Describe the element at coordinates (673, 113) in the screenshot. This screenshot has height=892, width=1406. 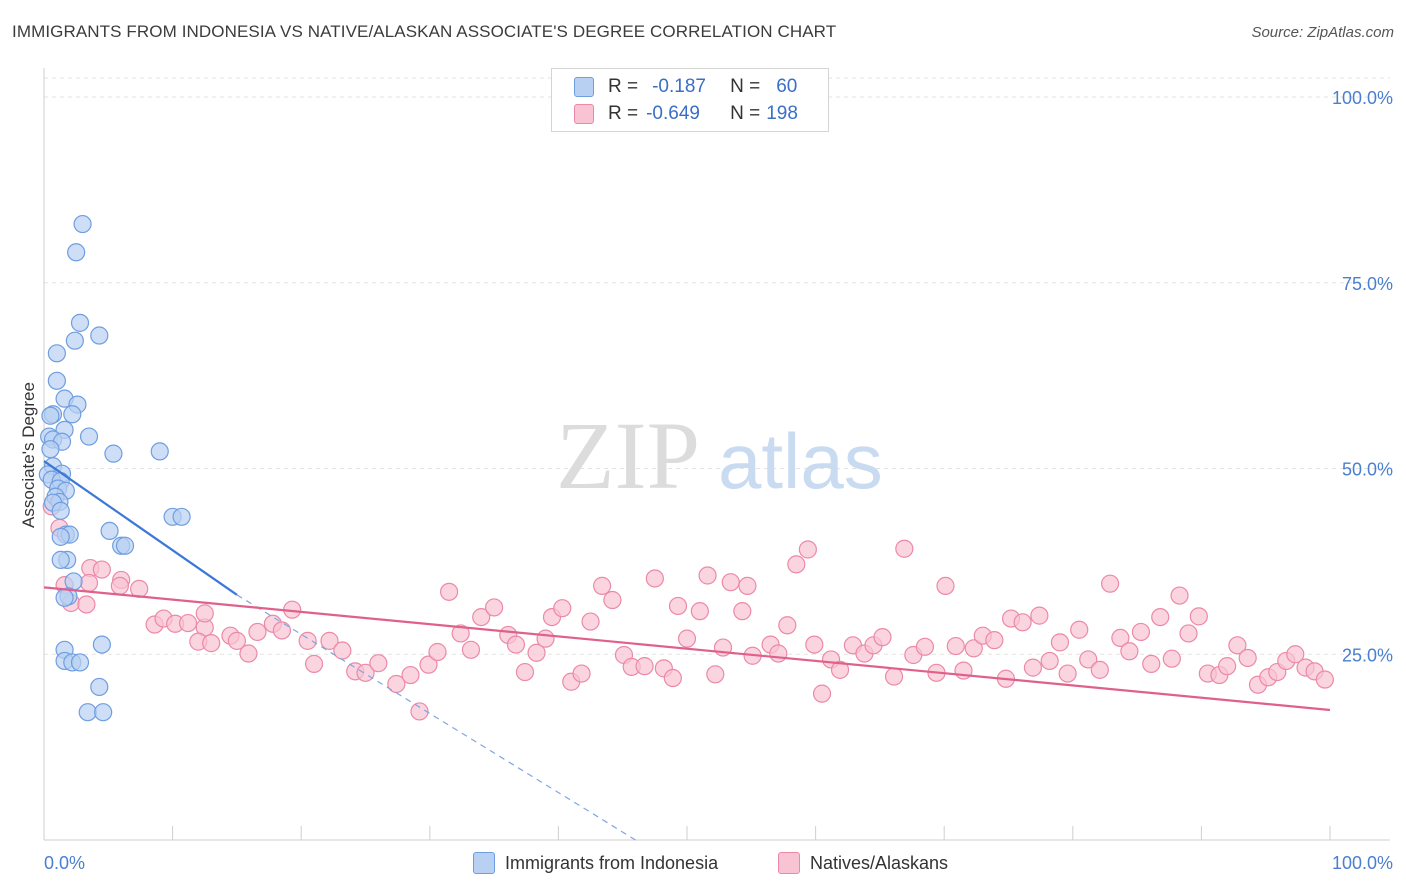
I see `legend-r-value: -0.649` at that location.